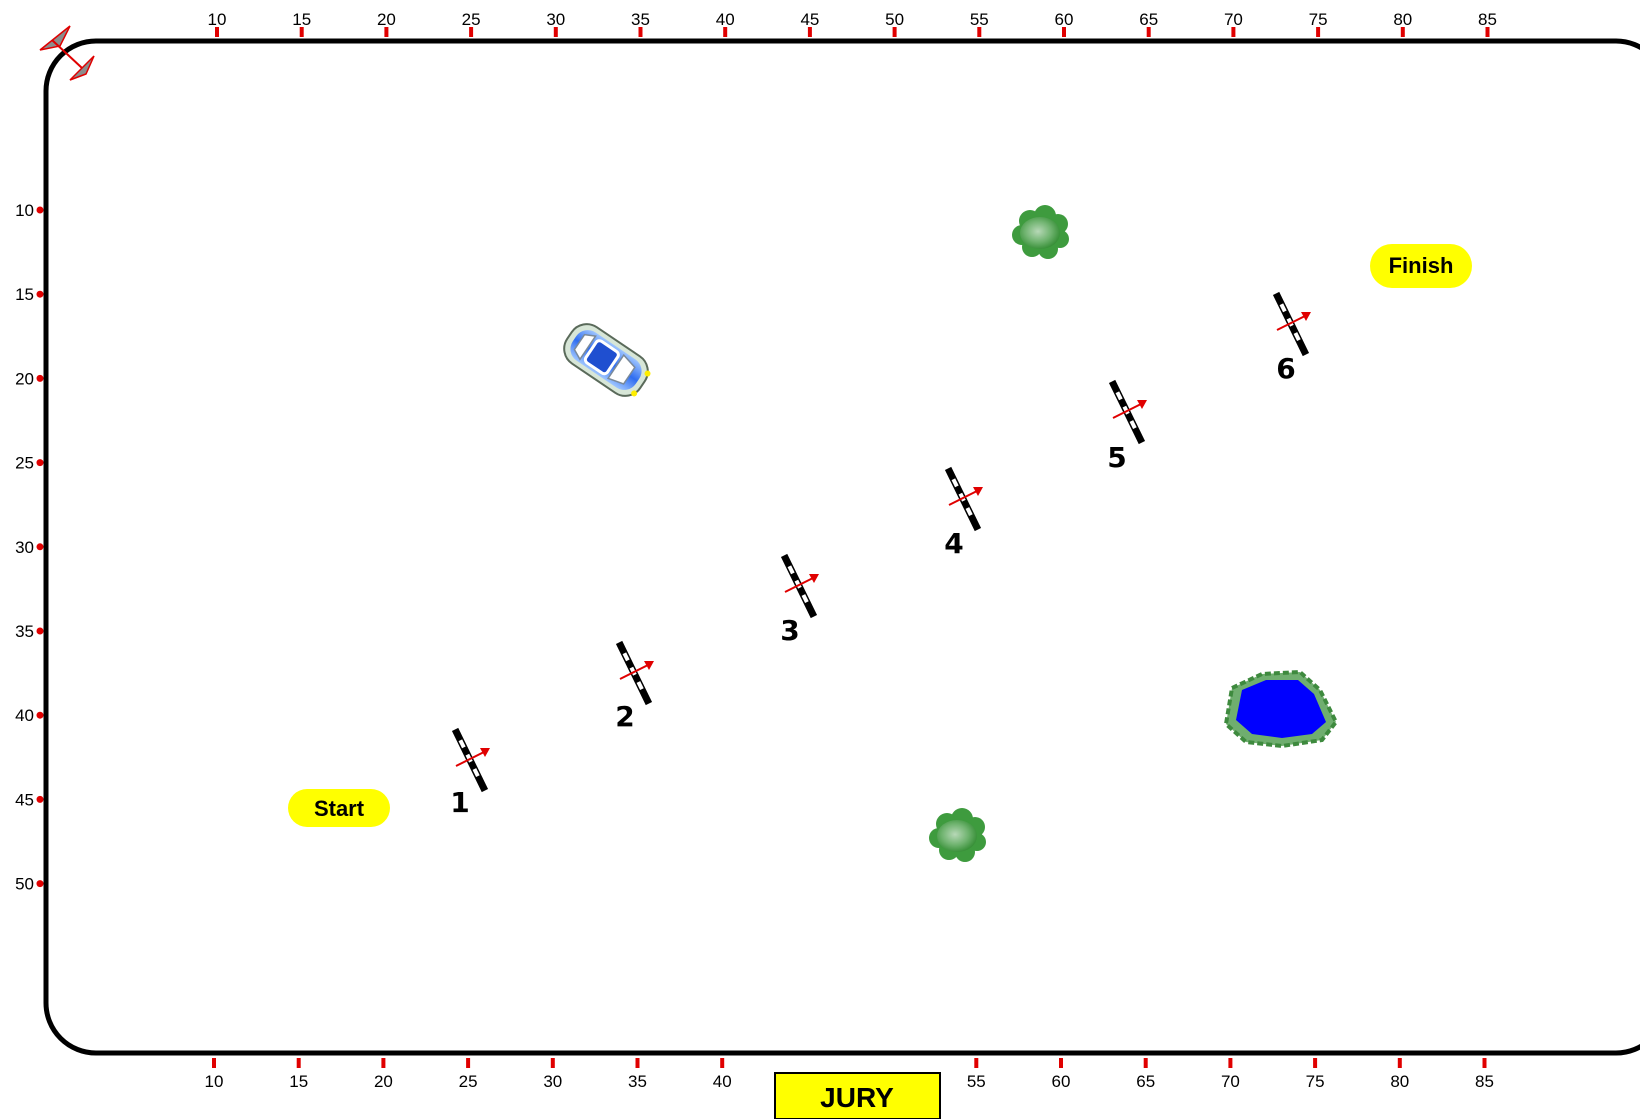  I want to click on top-tick-label: 35, so click(640, 19).